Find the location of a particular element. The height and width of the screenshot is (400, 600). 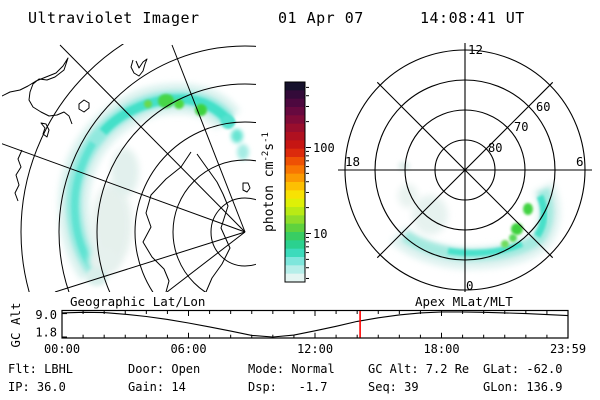

strip-hour-ticks is located at coordinates (315, 324).